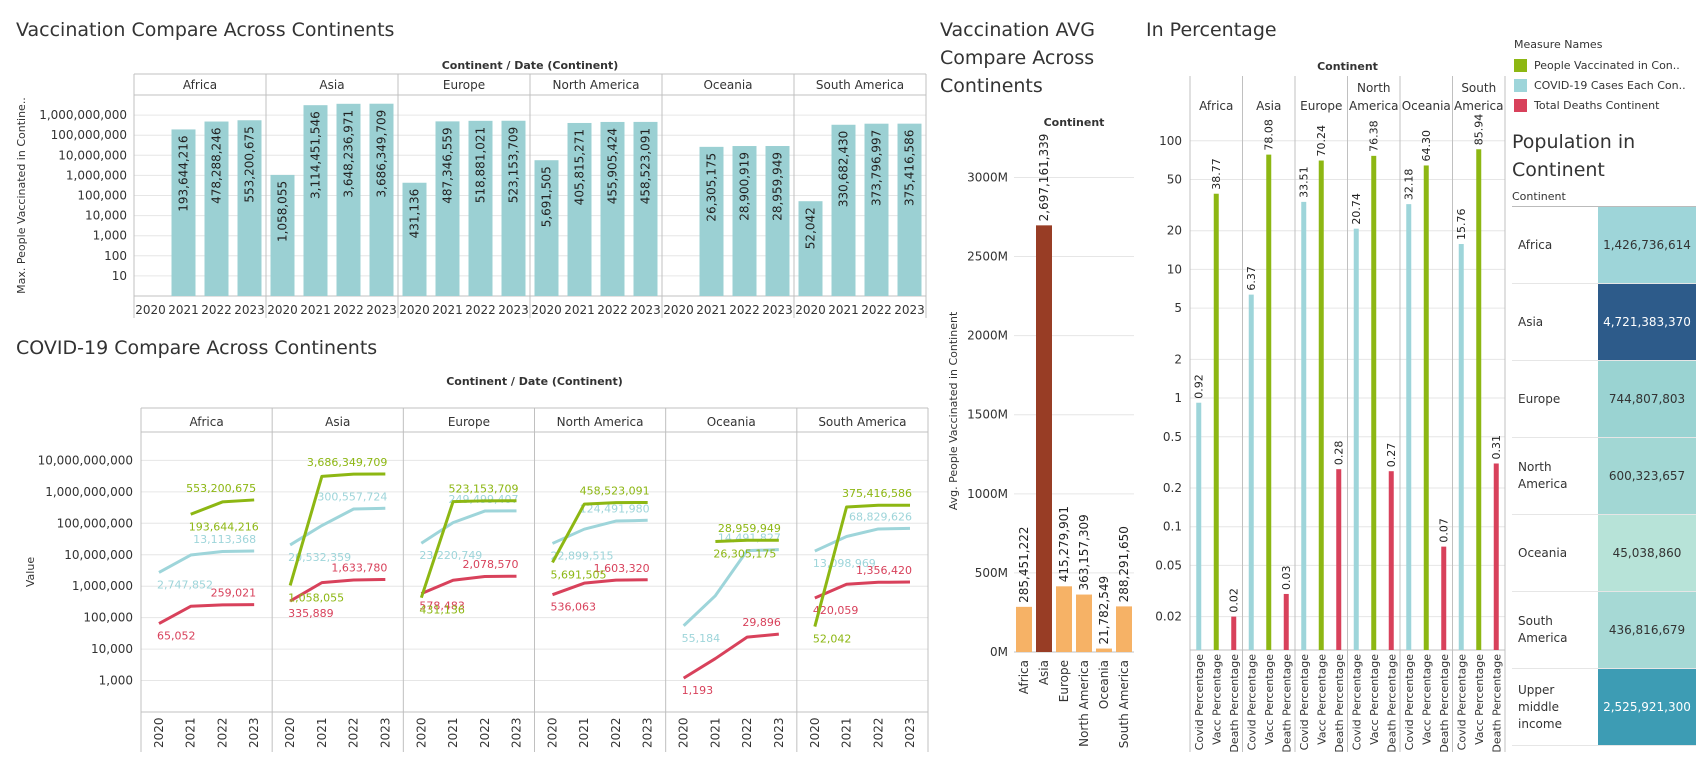 The image size is (1696, 762). Describe the element at coordinates (205, 30) in the screenshot. I see `vaccination-chart-title: Vaccination Compare Across Continents` at that location.